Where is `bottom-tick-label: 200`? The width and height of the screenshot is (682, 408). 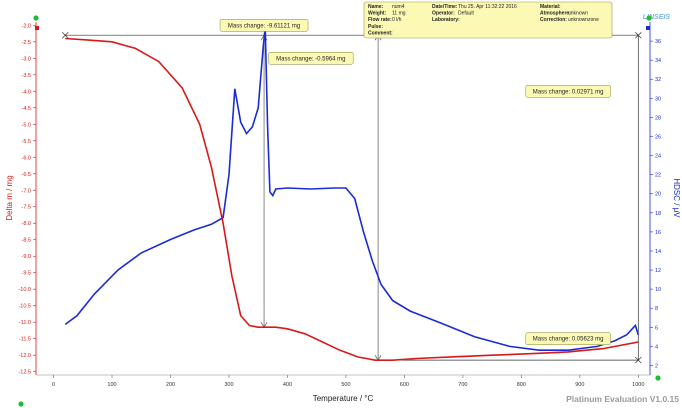
bottom-tick-label: 200 is located at coordinates (170, 385).